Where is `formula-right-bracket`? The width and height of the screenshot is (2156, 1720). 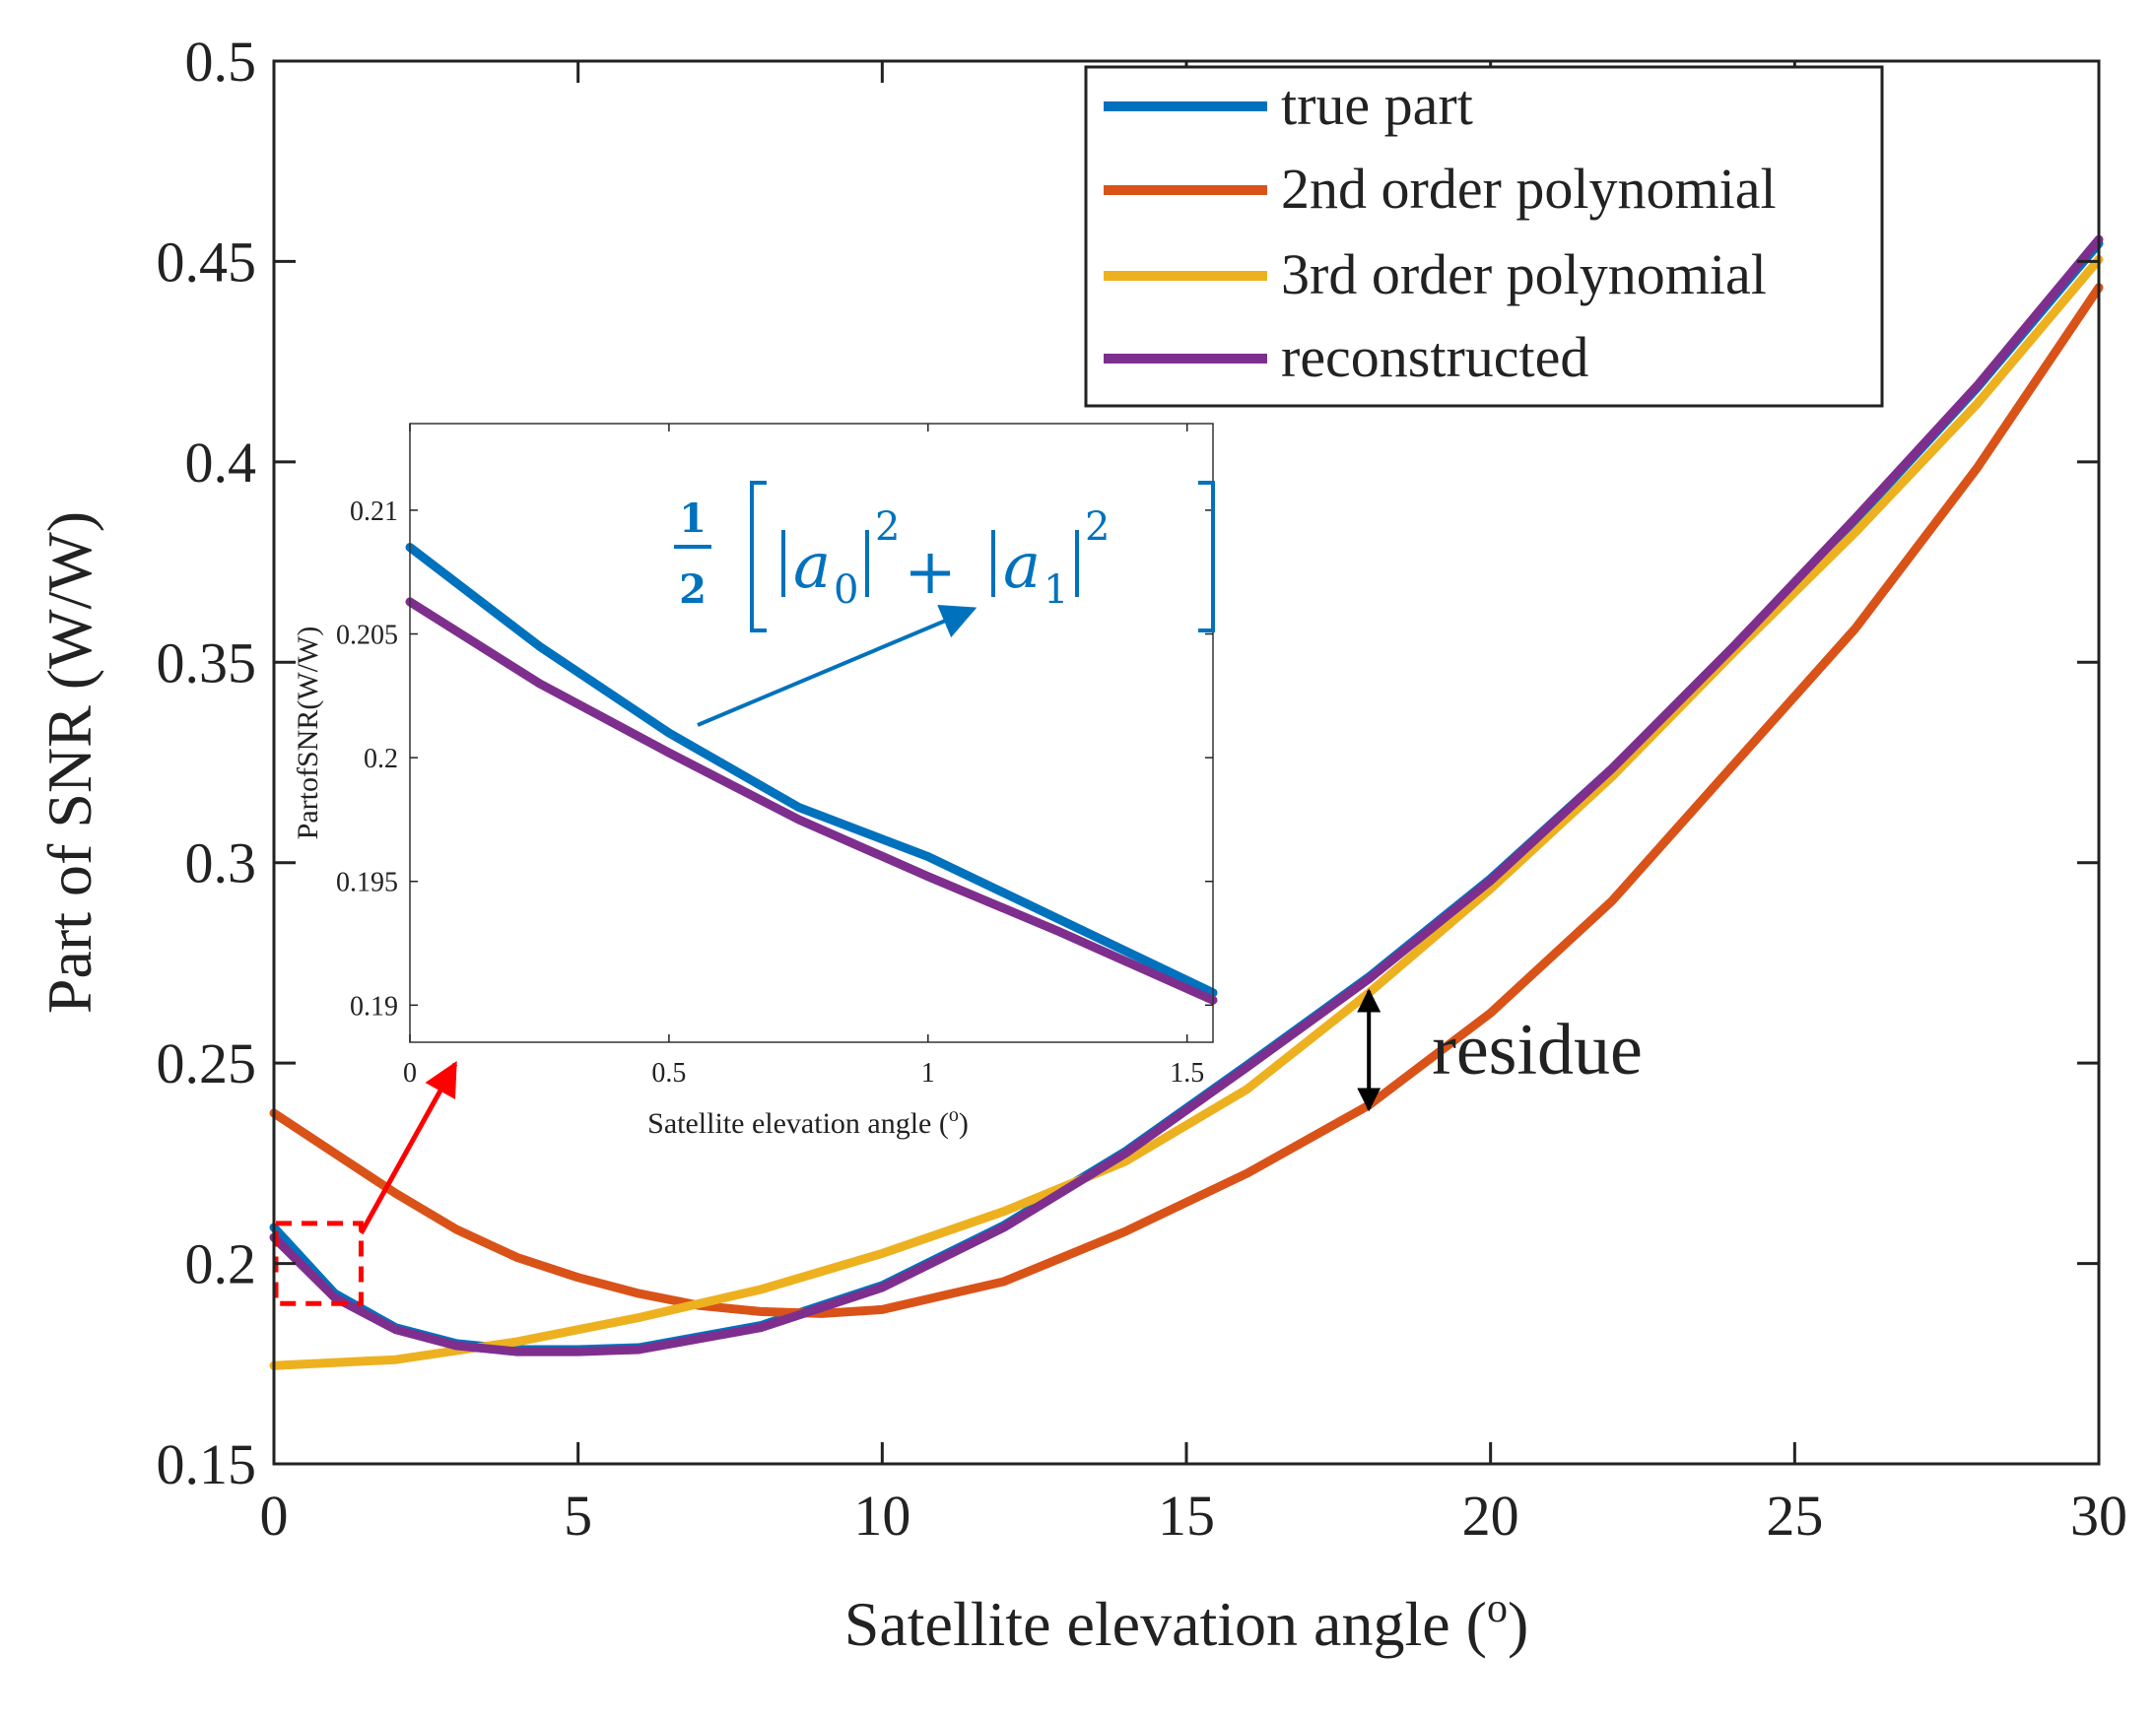 formula-right-bracket is located at coordinates (1206, 556).